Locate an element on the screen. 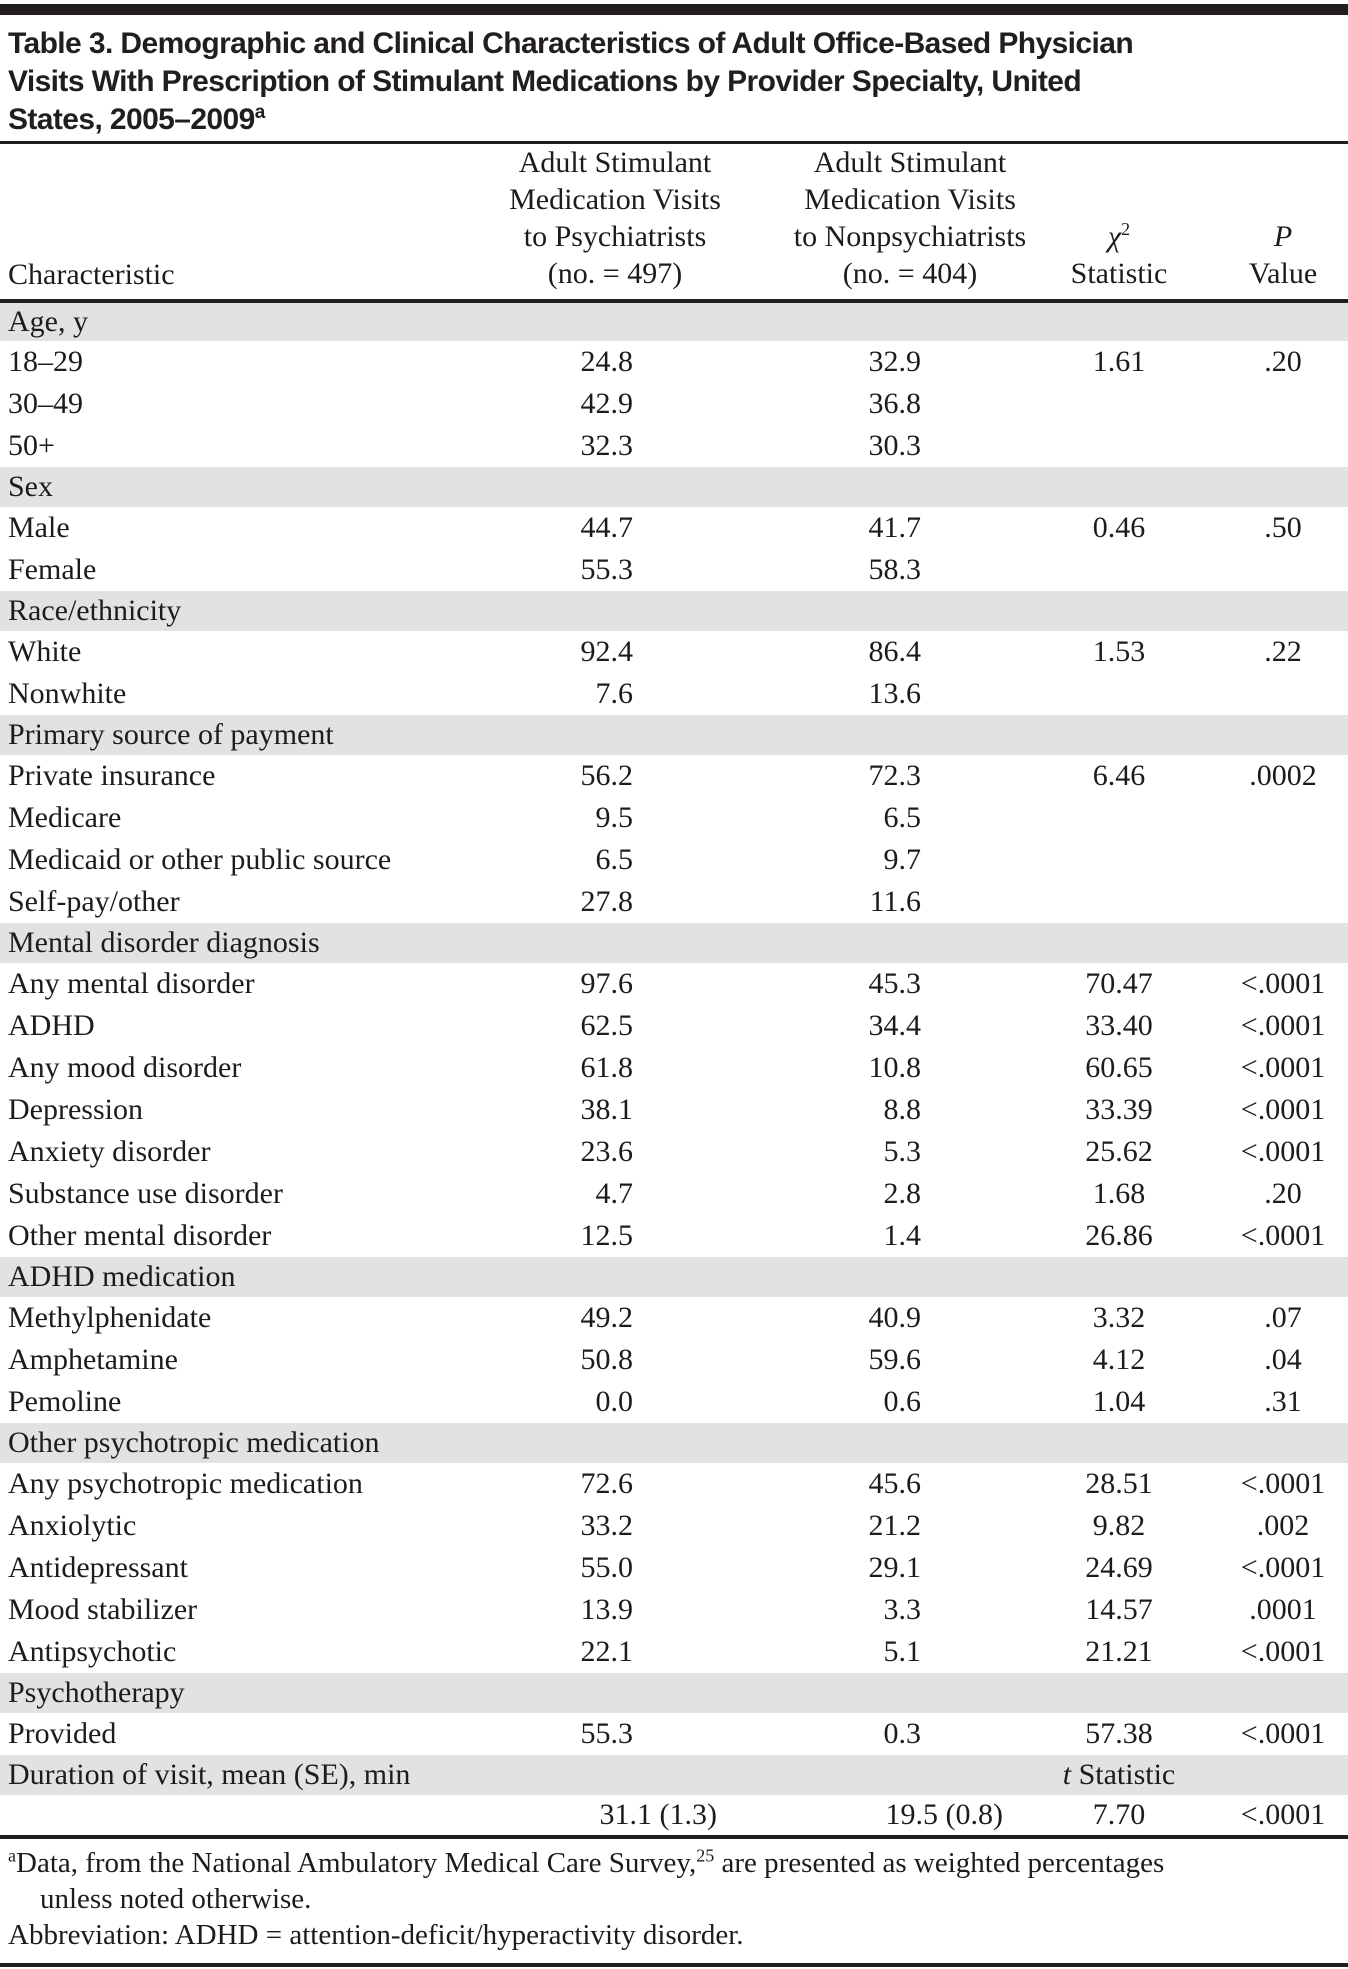 This screenshot has width=1348, height=1969. nonpsychiatrists-value-cell: 29.1 is located at coordinates (895, 1567).